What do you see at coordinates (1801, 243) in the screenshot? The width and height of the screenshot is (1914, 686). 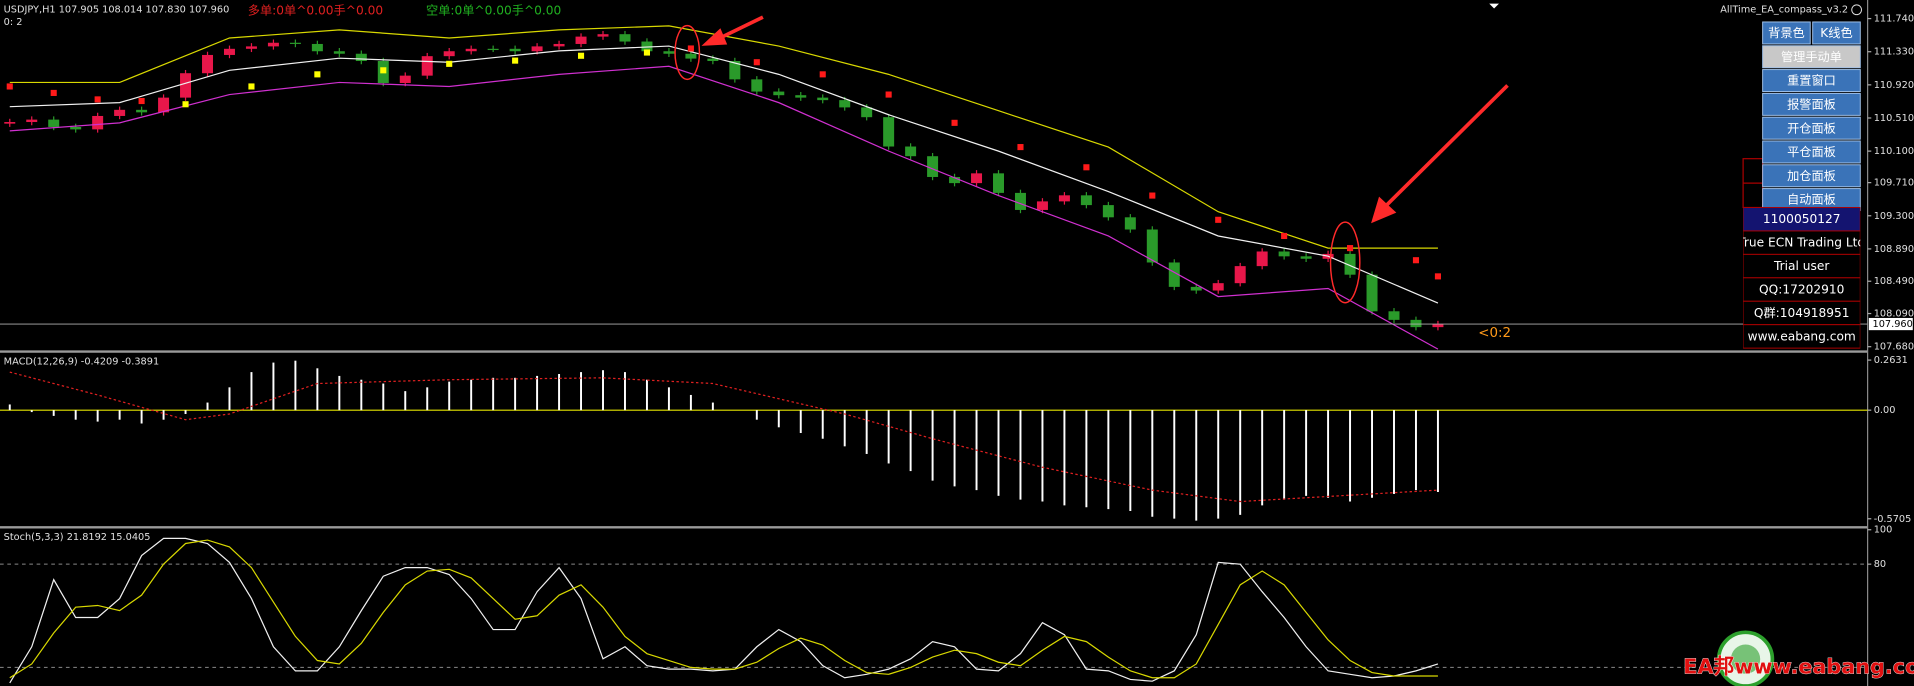 I see `info-text: True ECN Trading Ltd` at bounding box center [1801, 243].